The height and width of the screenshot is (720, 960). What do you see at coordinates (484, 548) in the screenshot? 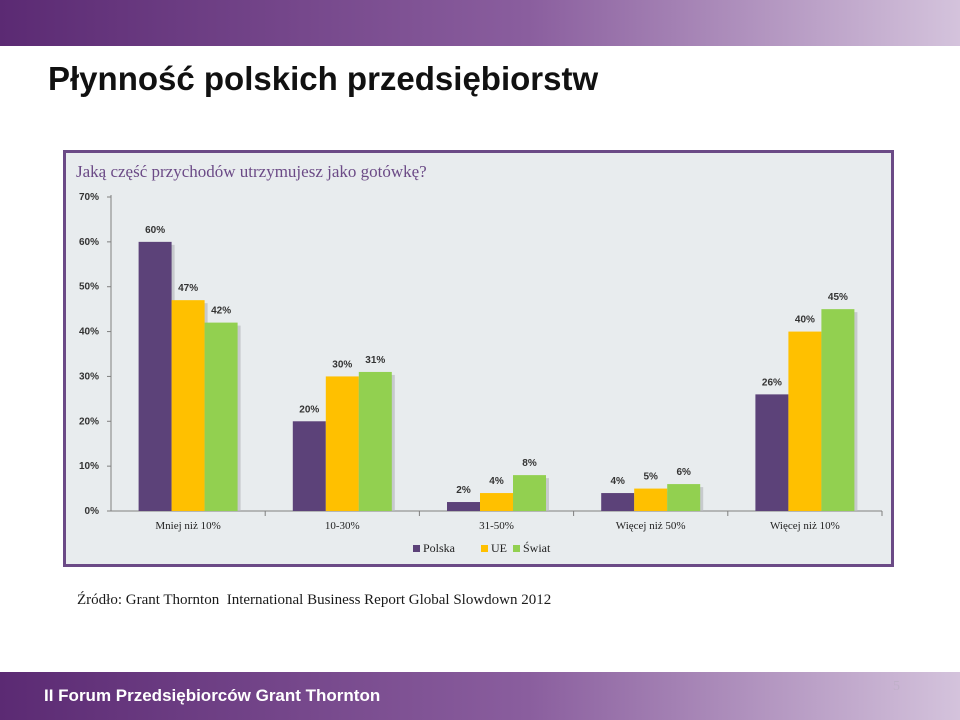
I see `legend-swatch-ue` at bounding box center [484, 548].